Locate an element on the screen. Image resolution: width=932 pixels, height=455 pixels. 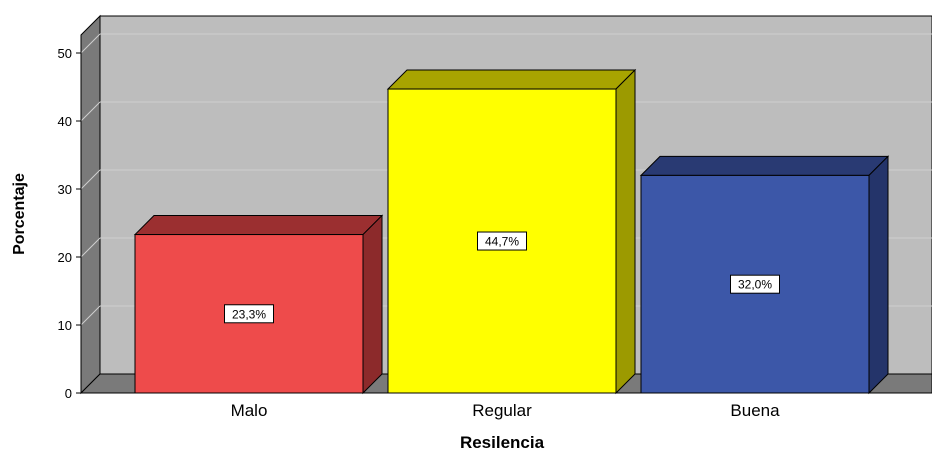
data-label-0: 23,3% is located at coordinates (249, 314).